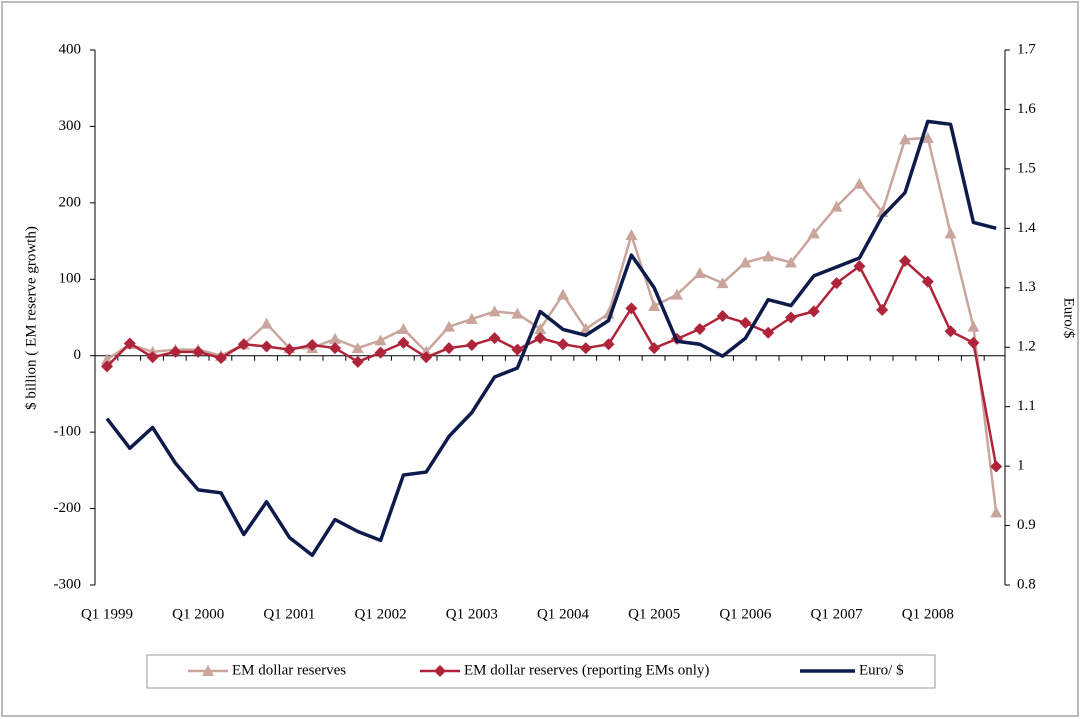 This screenshot has width=1081, height=719. Describe the element at coordinates (1026, 347) in the screenshot. I see `y2-tick-label: 1.2` at that location.